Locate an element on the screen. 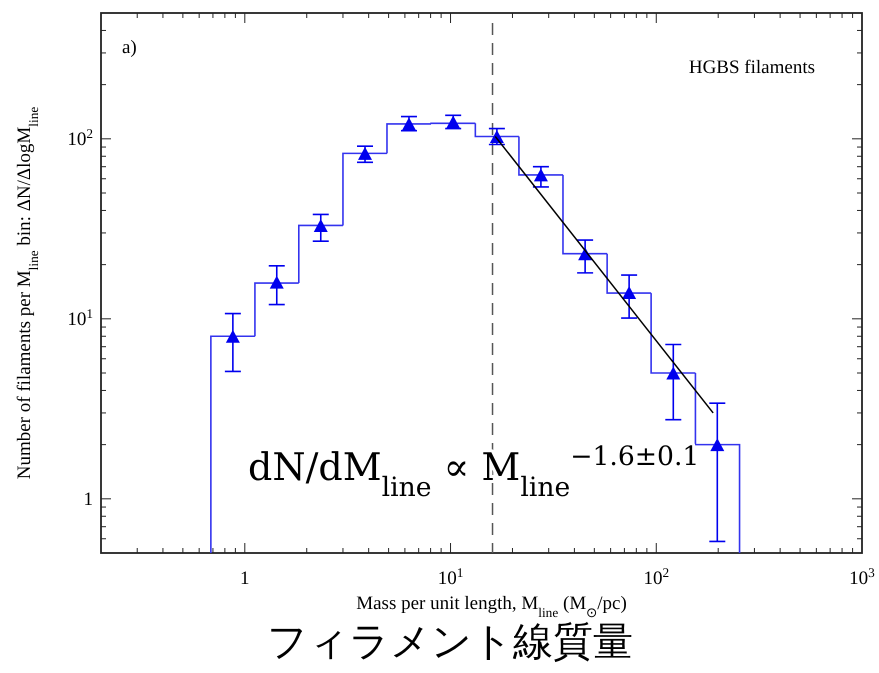 This screenshot has height=673, width=879. x-tick-label: 1 is located at coordinates (245, 578).